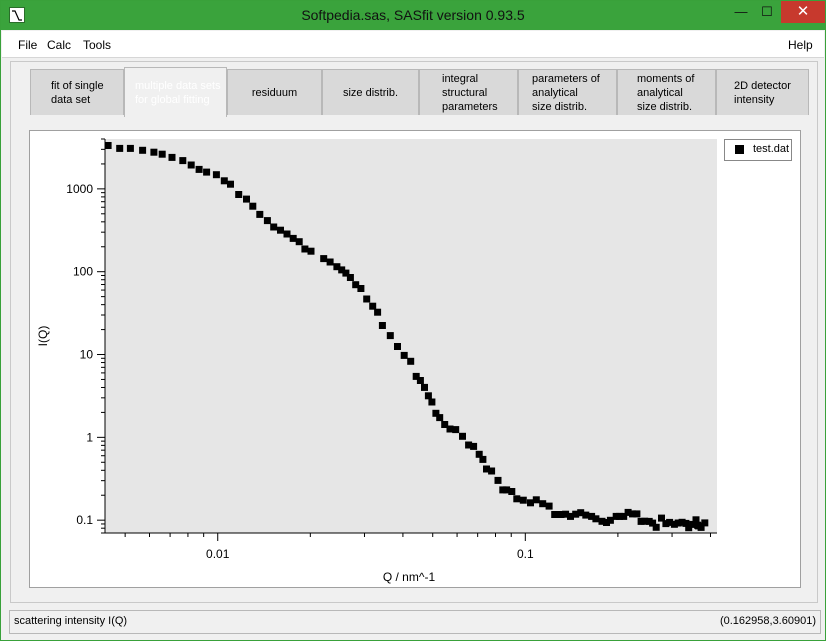  What do you see at coordinates (89, 437) in the screenshot?
I see `y-tick-label: 1` at bounding box center [89, 437].